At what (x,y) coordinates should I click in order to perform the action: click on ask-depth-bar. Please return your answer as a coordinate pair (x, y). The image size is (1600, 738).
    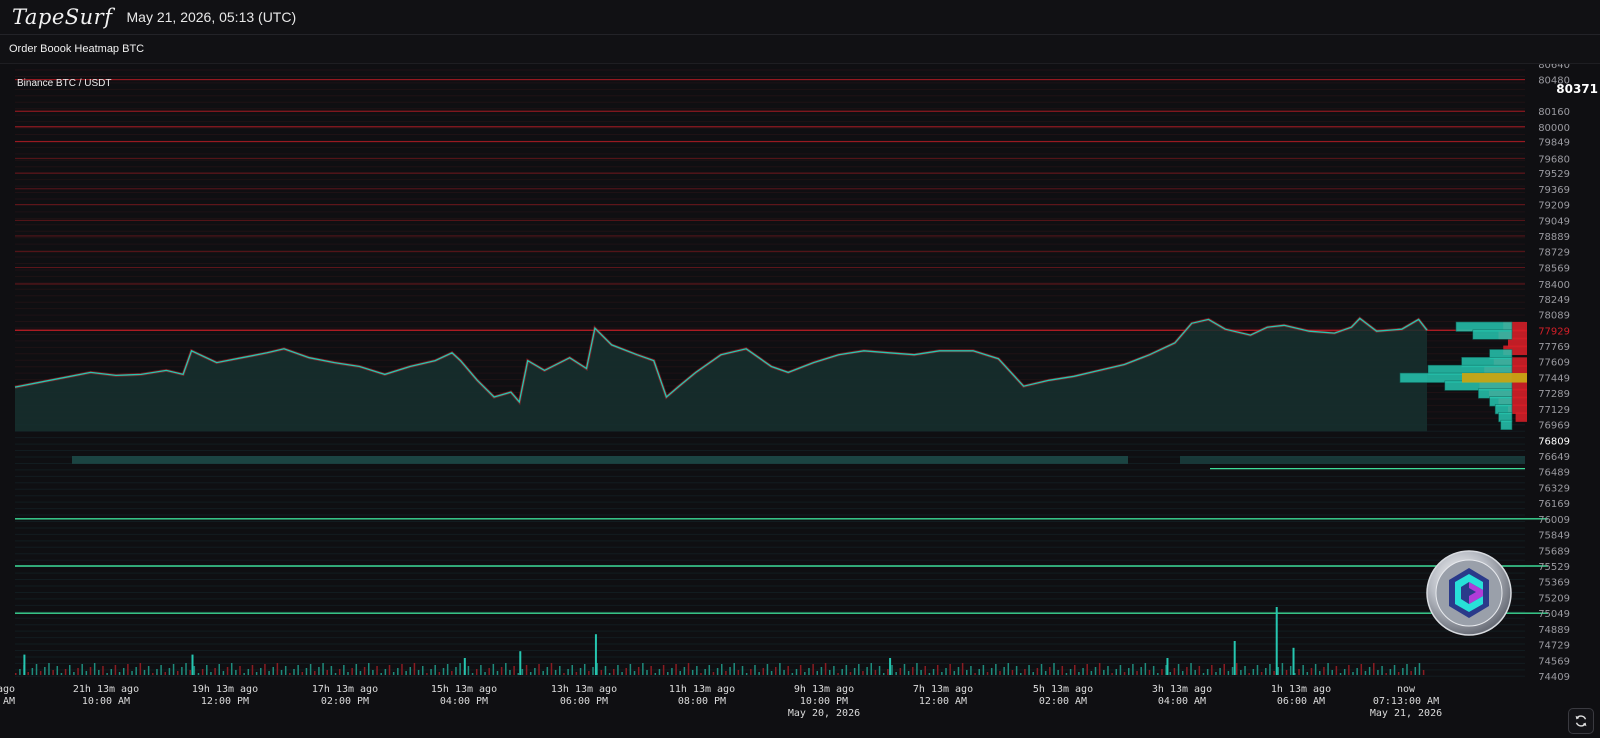
    Looking at the image, I should click on (1512, 334).